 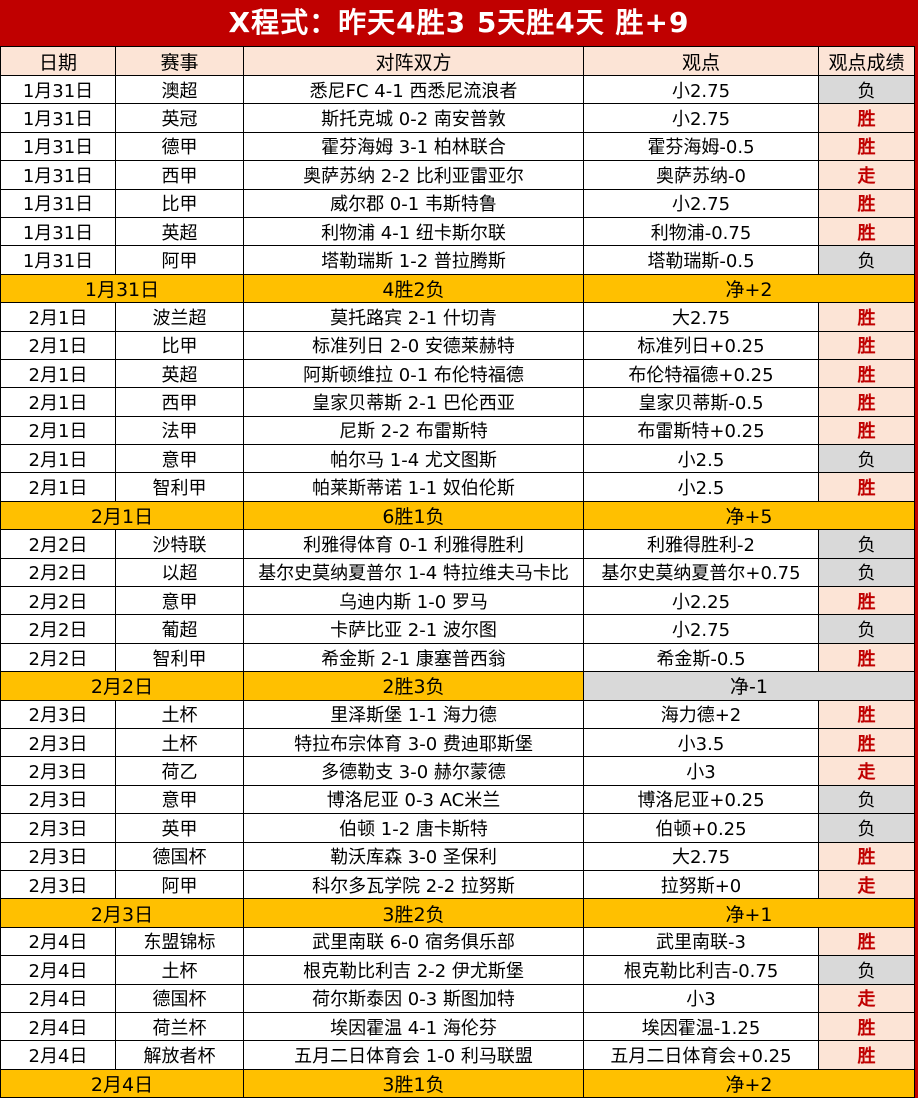 What do you see at coordinates (701, 799) in the screenshot?
I see `pick-cell: 博洛尼亚+0.25` at bounding box center [701, 799].